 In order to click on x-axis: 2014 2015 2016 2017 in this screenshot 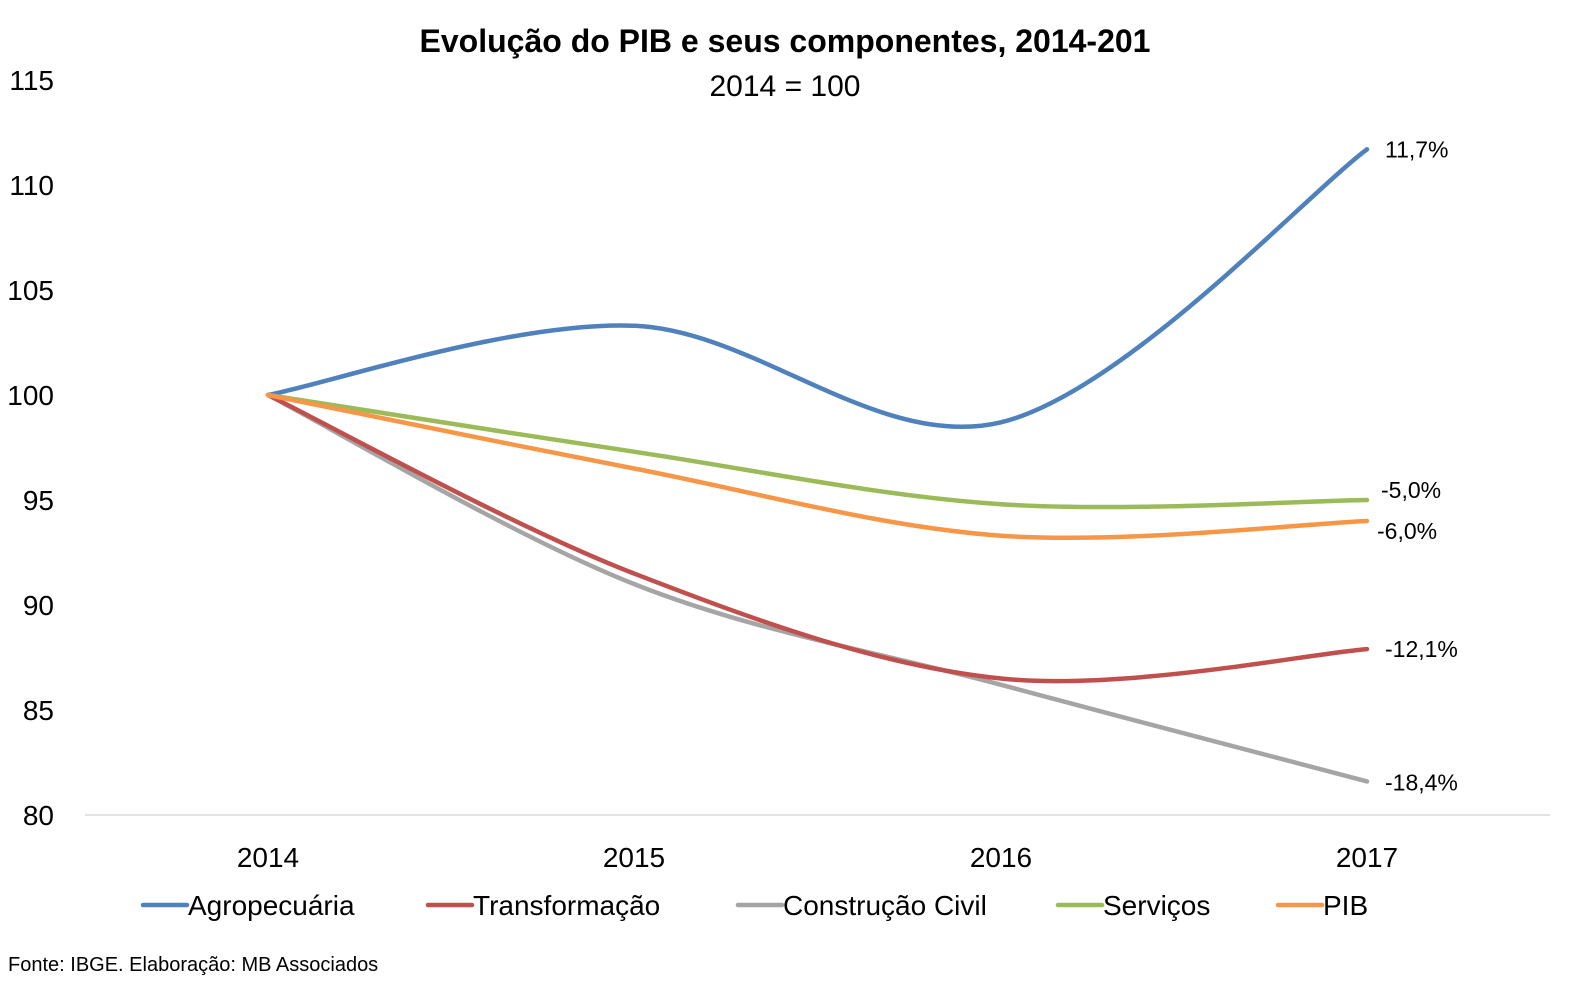, I will do `click(817, 857)`.